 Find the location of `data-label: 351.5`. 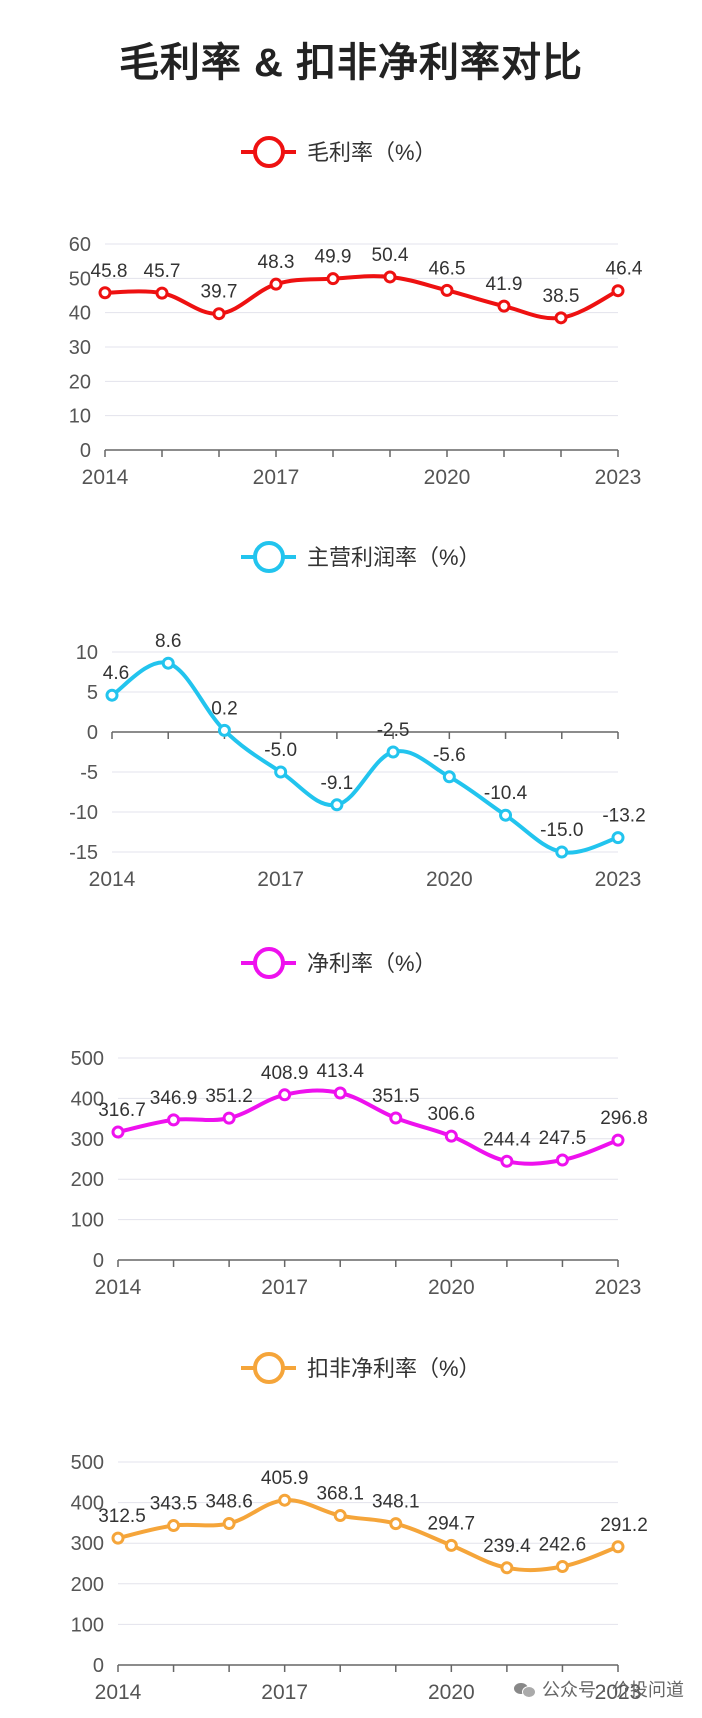

data-label: 351.5 is located at coordinates (396, 1096).